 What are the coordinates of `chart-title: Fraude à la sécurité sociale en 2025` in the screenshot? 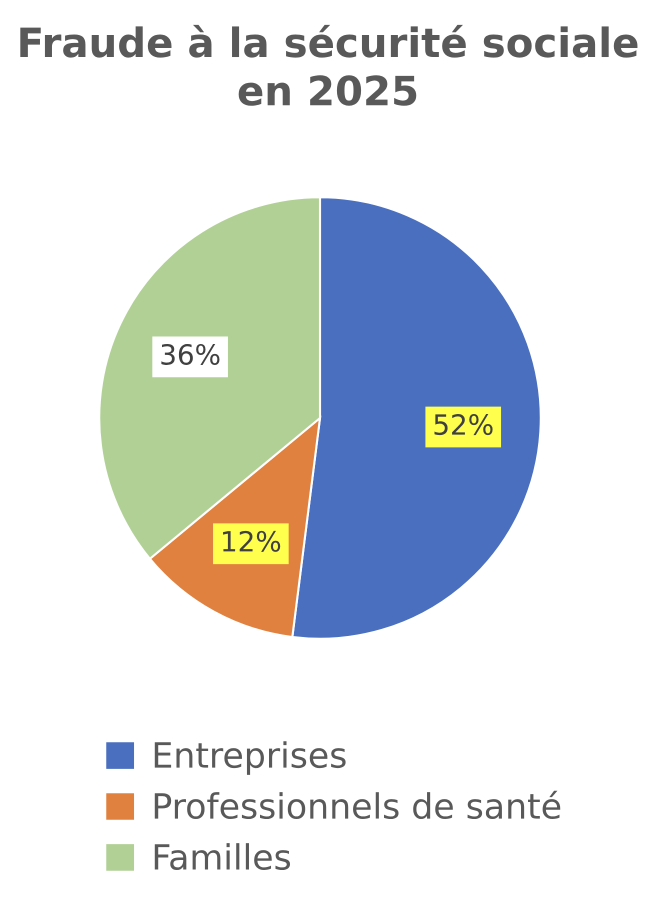 It's located at (329, 65).